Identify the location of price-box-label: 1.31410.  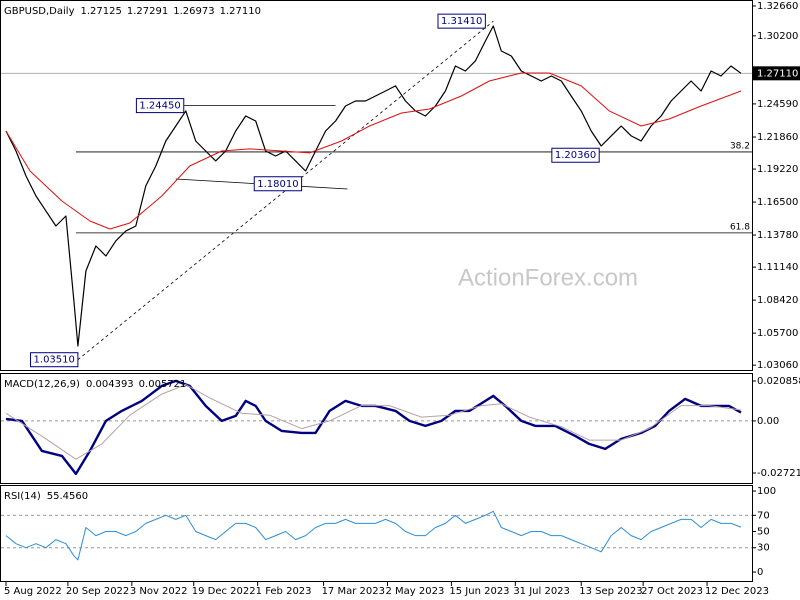
(461, 21).